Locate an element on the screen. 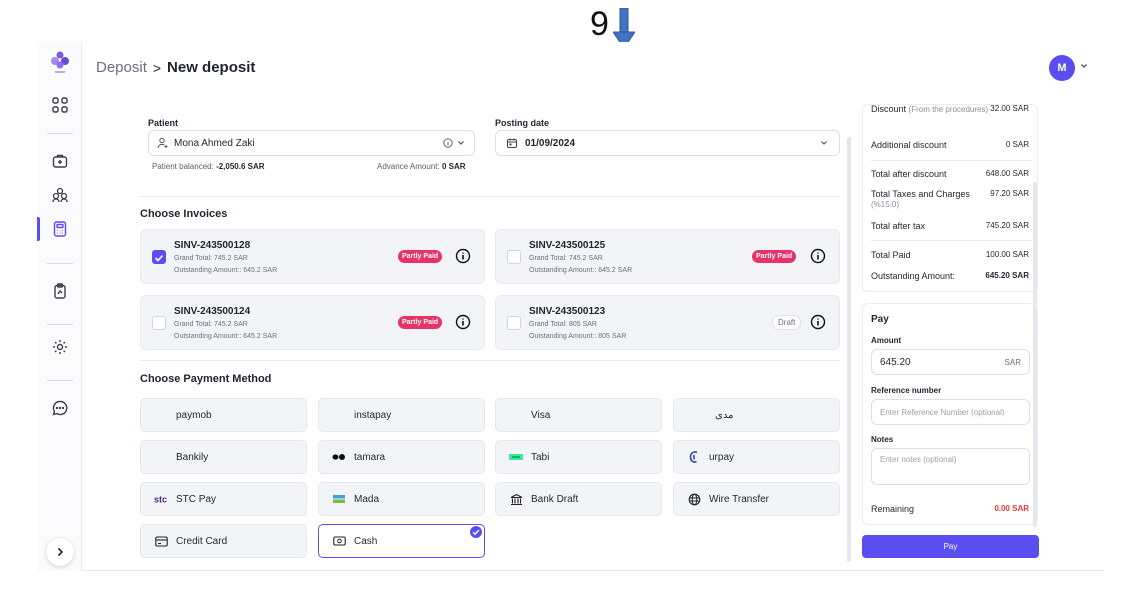 The width and height of the screenshot is (1133, 607). payment-method-label: Wire Transfer is located at coordinates (739, 499).